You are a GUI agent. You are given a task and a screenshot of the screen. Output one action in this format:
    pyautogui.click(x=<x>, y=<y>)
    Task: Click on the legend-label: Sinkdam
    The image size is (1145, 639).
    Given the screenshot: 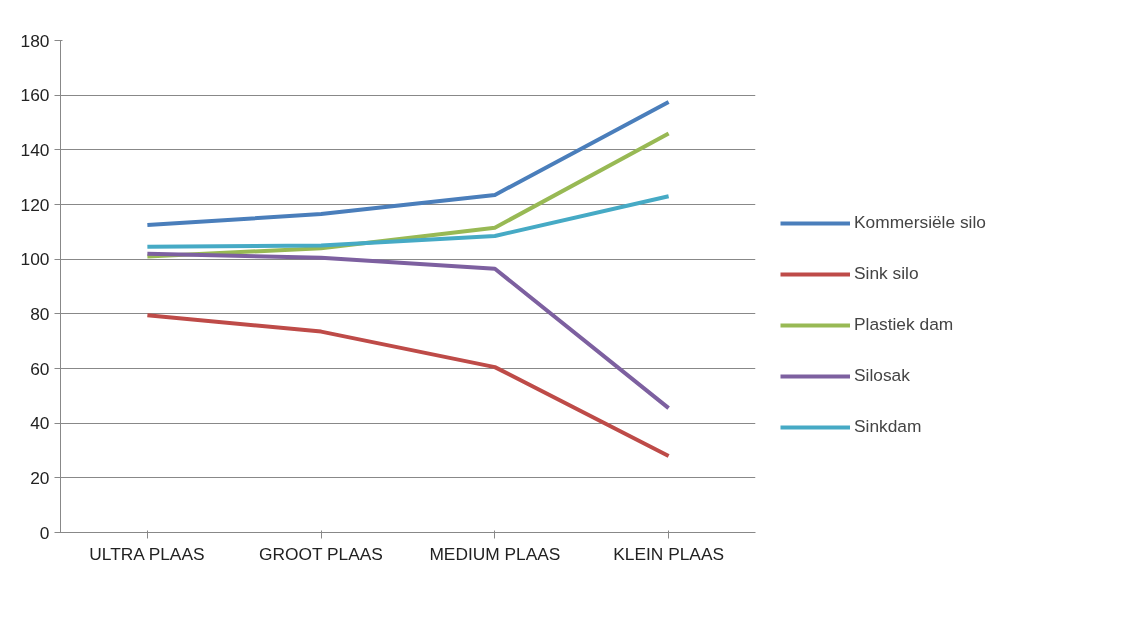 What is the action you would take?
    pyautogui.click(x=888, y=426)
    